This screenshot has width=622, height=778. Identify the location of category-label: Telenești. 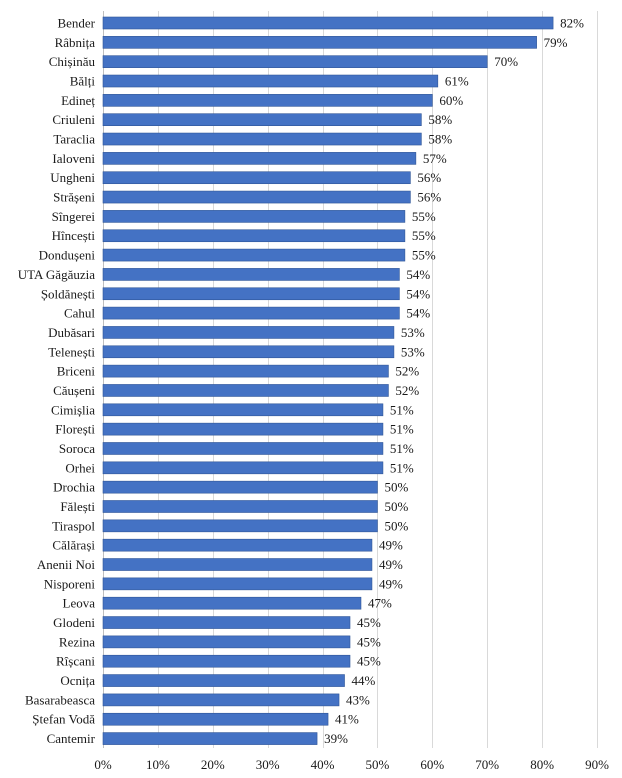
(71, 351).